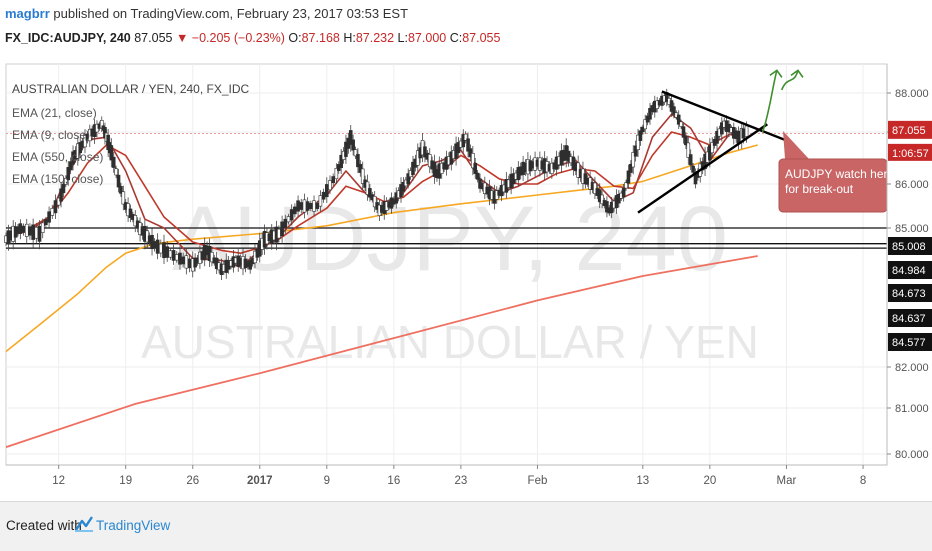 The height and width of the screenshot is (551, 932). What do you see at coordinates (295, 38) in the screenshot?
I see `open-label: O:` at bounding box center [295, 38].